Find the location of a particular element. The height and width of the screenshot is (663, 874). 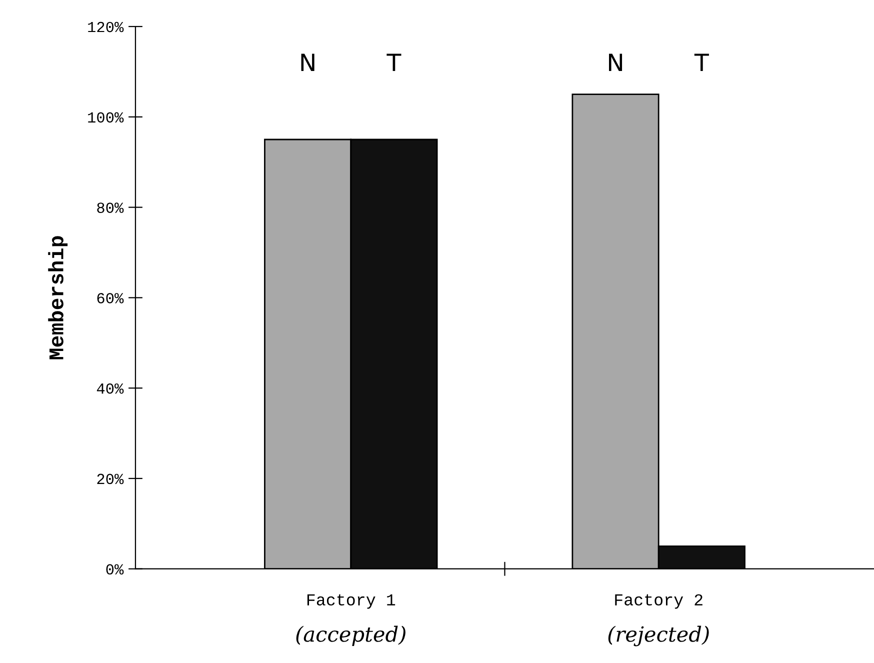

y-axis-title: Membership is located at coordinates (58, 298).